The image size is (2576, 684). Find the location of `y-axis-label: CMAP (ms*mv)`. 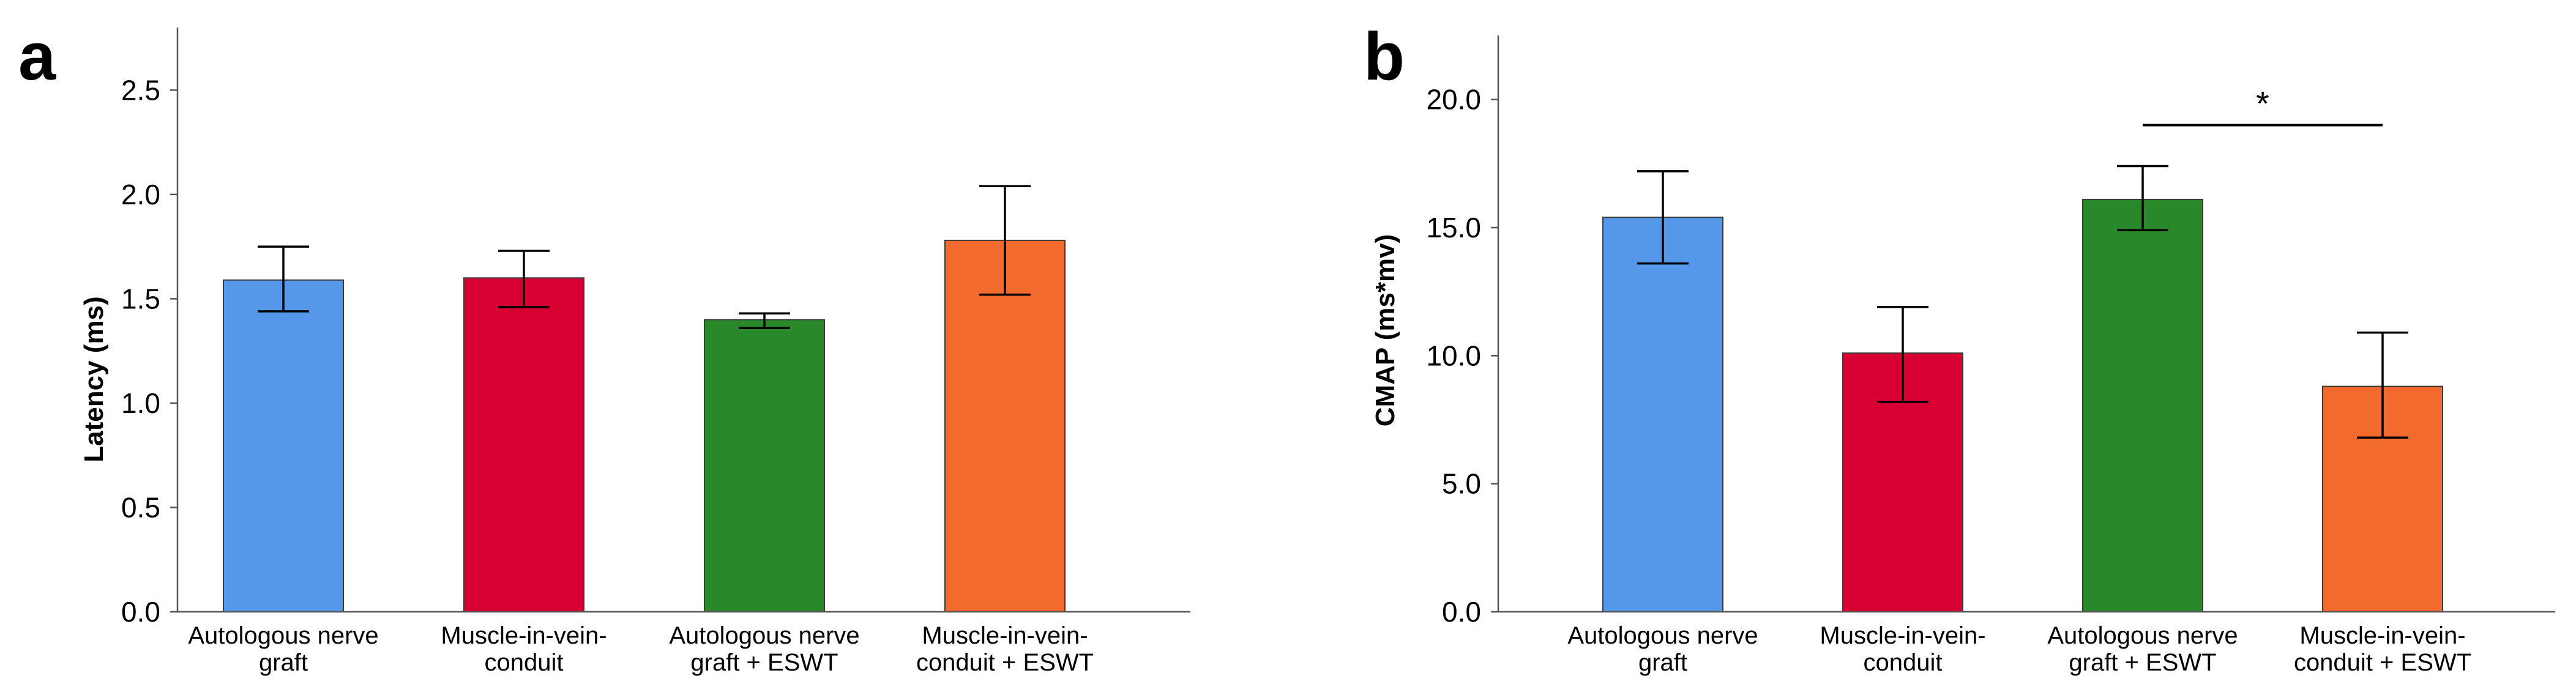

y-axis-label: CMAP (ms*mv) is located at coordinates (1385, 330).